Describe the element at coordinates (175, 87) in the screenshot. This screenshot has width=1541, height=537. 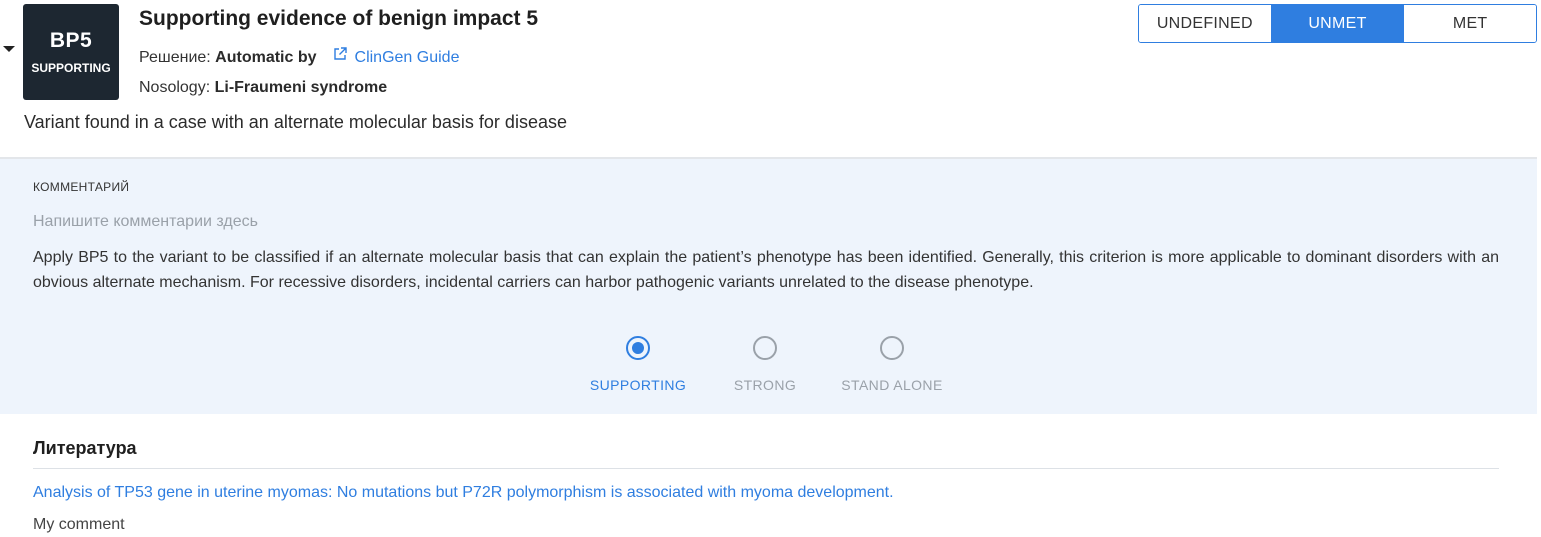
I see `nosology-label: Nosology:` at that location.